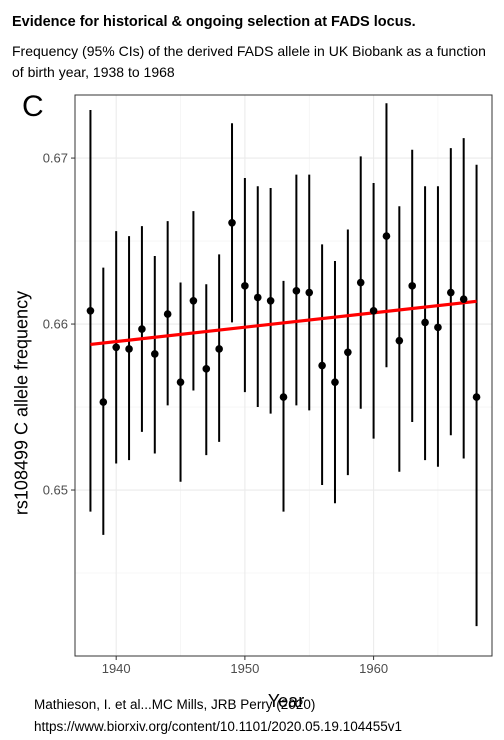 The image size is (504, 740). I want to click on trend-line-group, so click(283, 323).